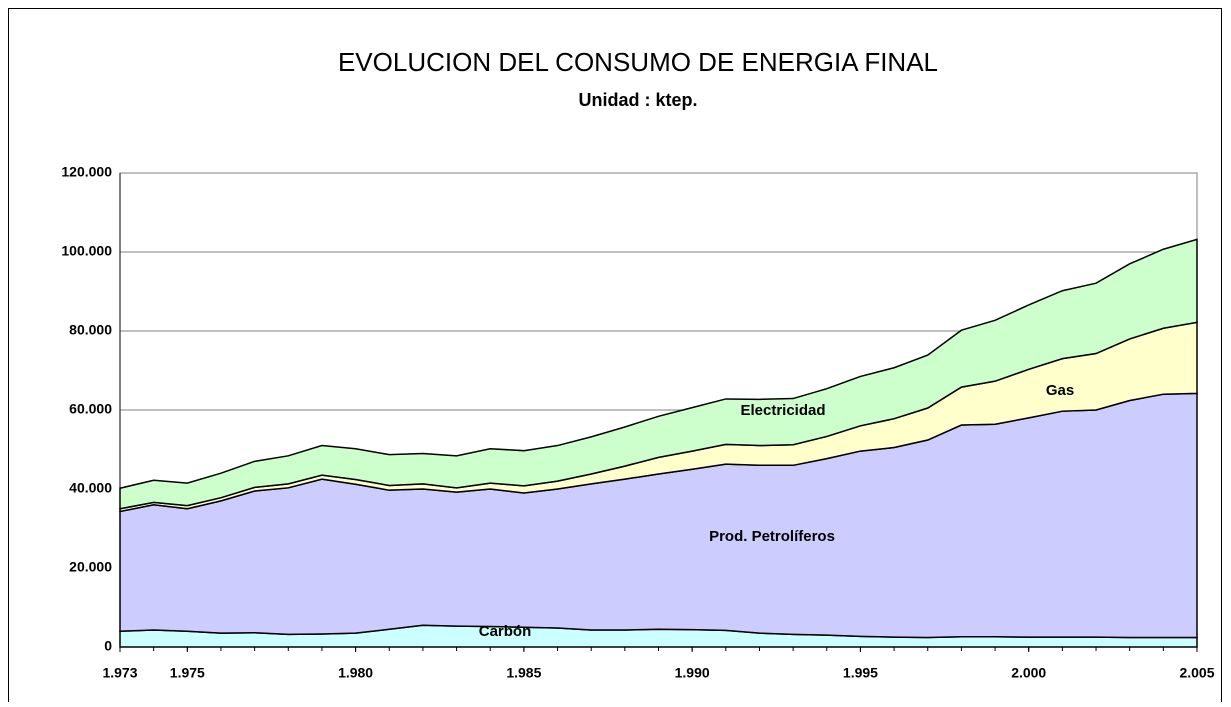 The height and width of the screenshot is (707, 1231). What do you see at coordinates (523, 673) in the screenshot?
I see `x-tick-label: 1.985` at bounding box center [523, 673].